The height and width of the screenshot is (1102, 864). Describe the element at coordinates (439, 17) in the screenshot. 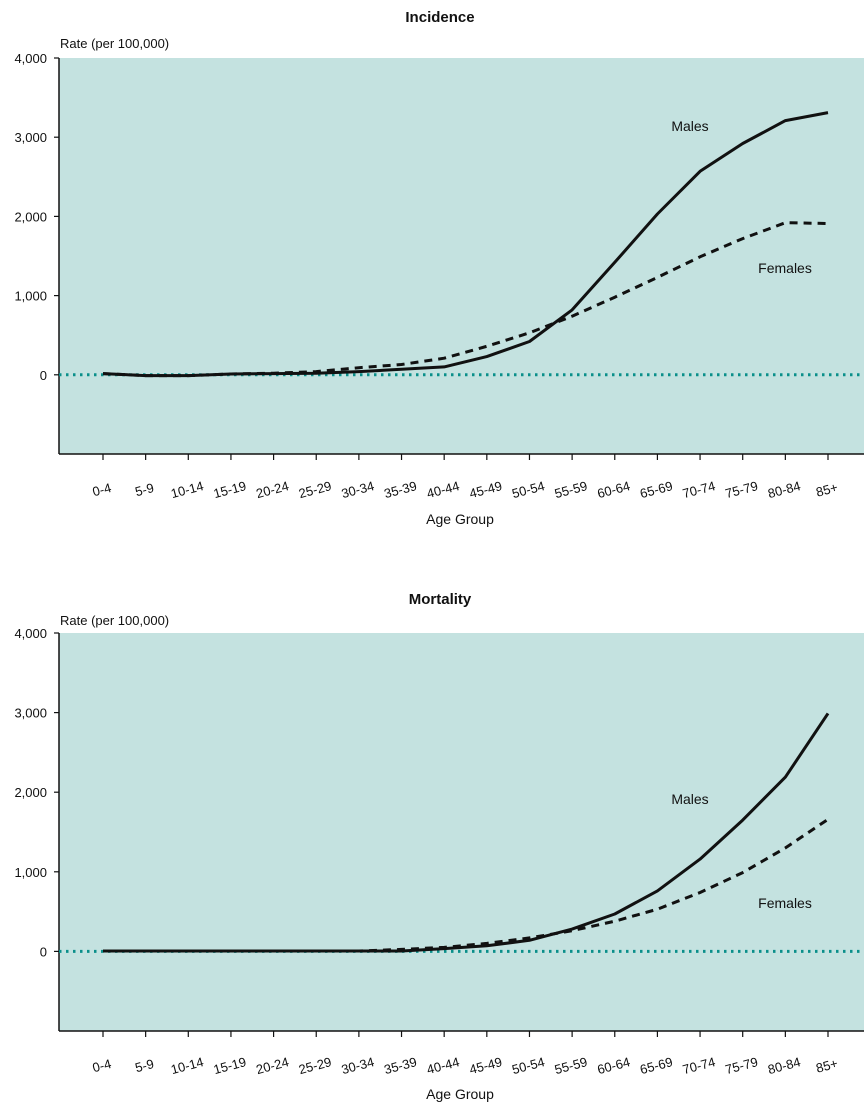

I see `chart-title: Incidence` at that location.